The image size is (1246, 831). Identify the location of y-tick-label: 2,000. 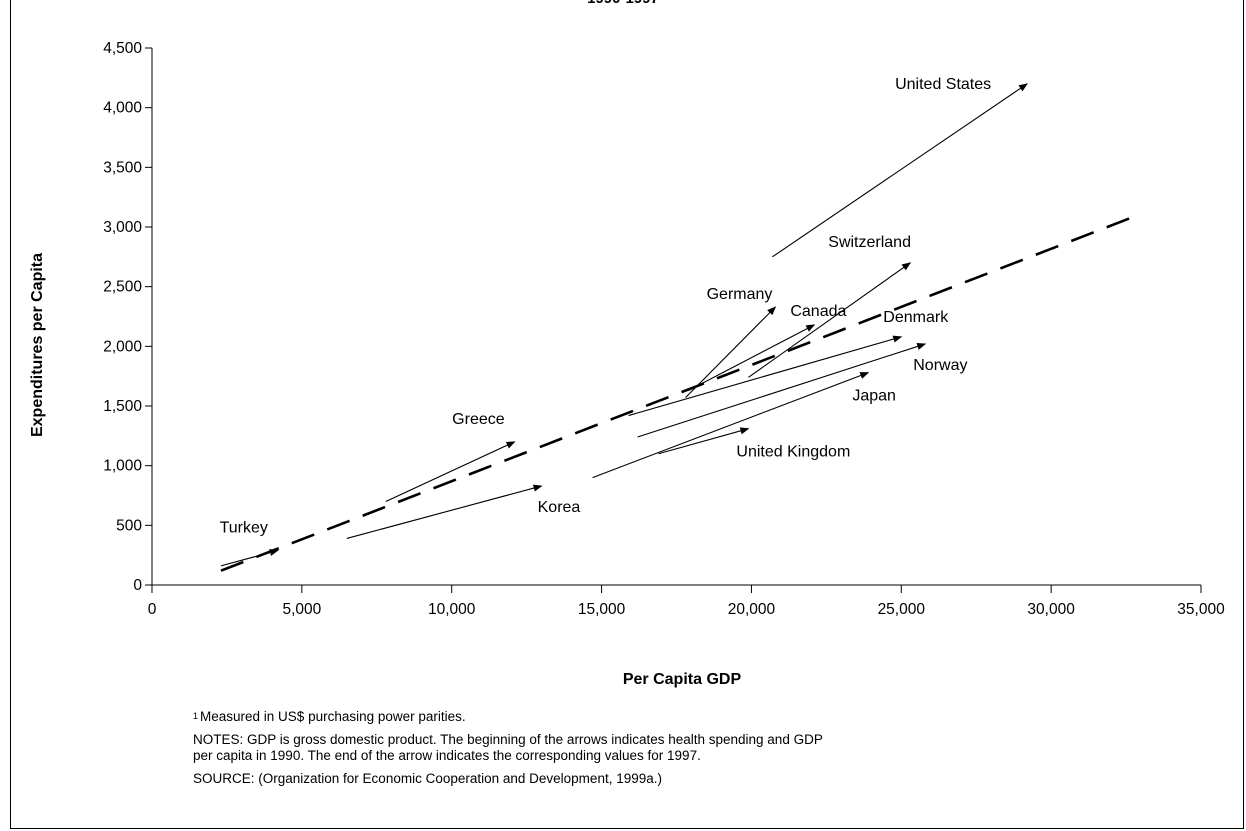
(122, 346).